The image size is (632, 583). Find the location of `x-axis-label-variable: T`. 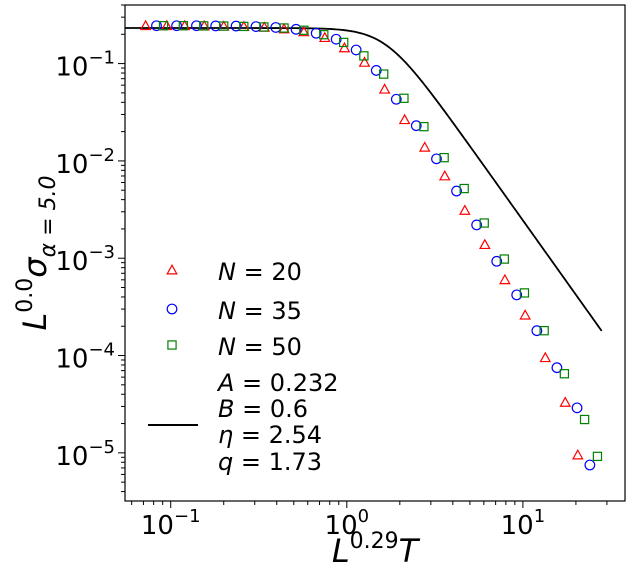

x-axis-label-variable: T is located at coordinates (410, 551).